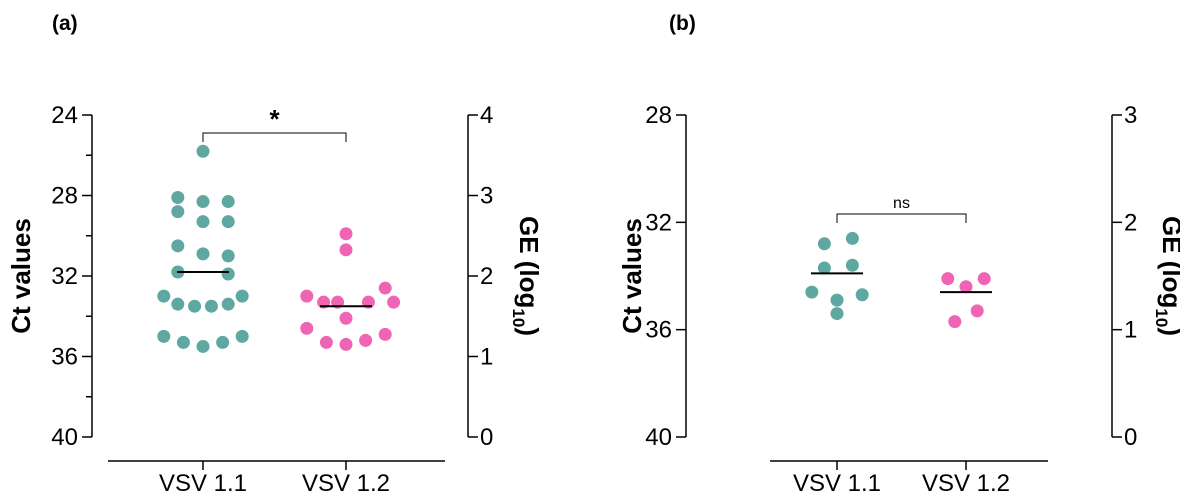 The height and width of the screenshot is (497, 1180). I want to click on y-tick-label: 24, so click(64, 115).